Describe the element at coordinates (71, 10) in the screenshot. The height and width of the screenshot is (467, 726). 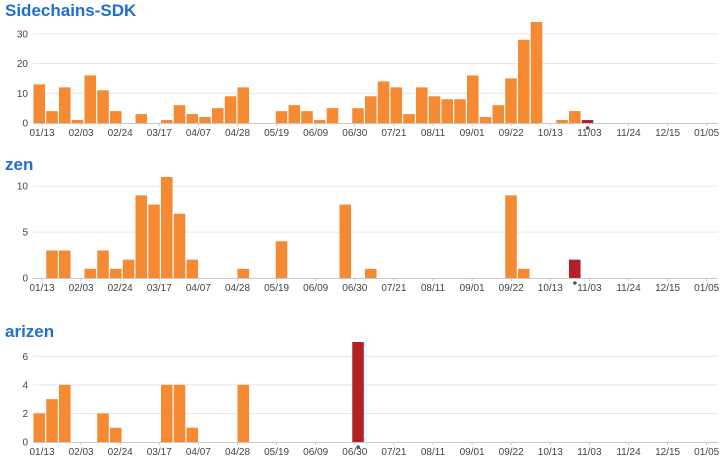
I see `panel-title: Sidechains-SDK` at that location.